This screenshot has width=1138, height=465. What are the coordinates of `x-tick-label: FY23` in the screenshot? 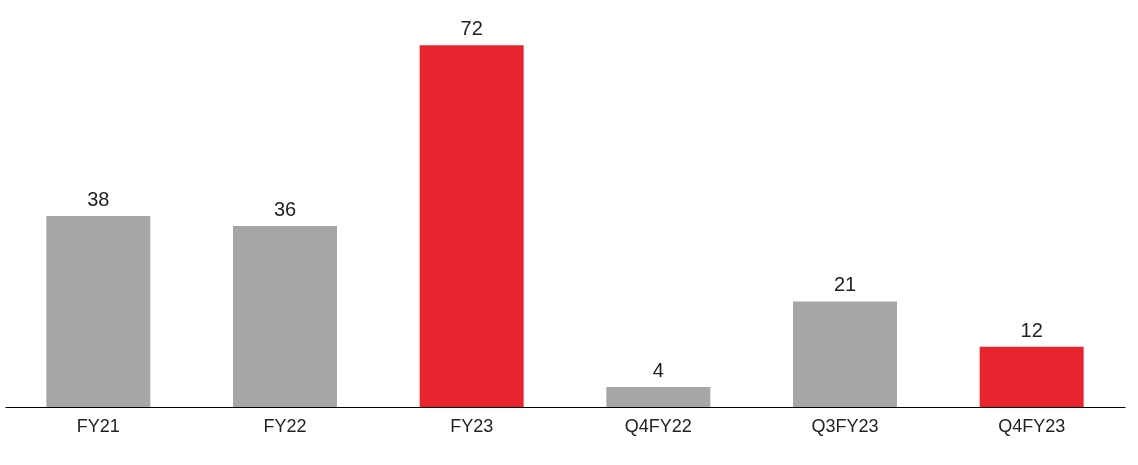 It's located at (472, 425).